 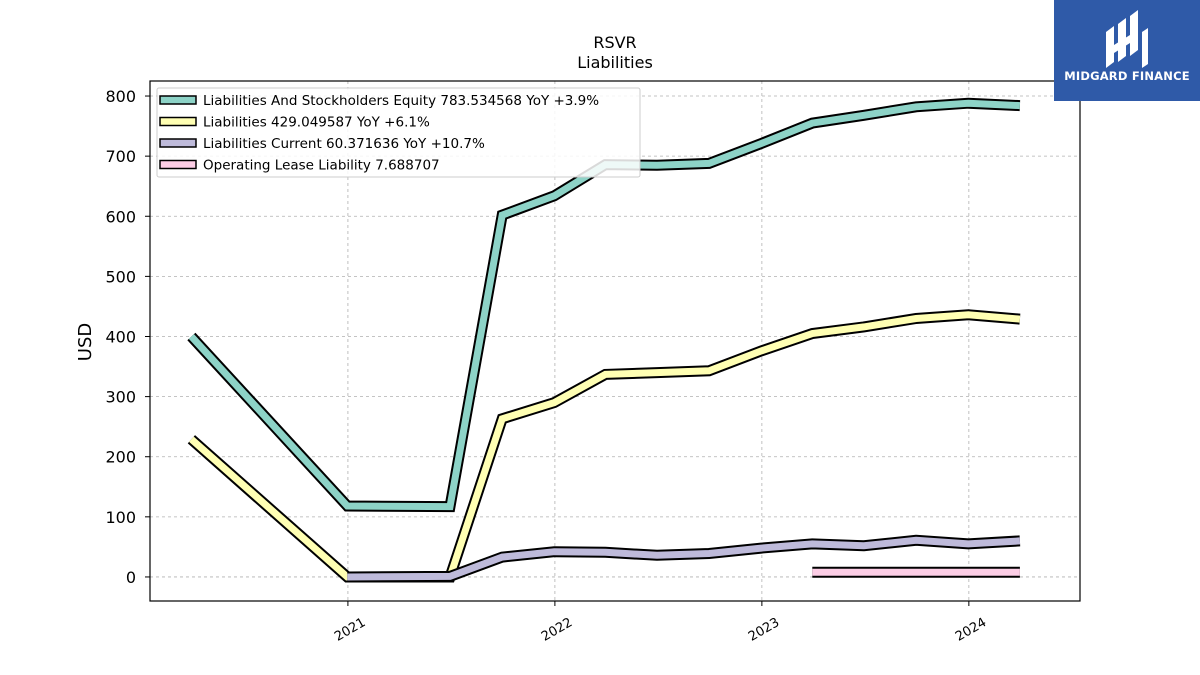 I want to click on y-tick-label: 0, so click(x=131, y=577).